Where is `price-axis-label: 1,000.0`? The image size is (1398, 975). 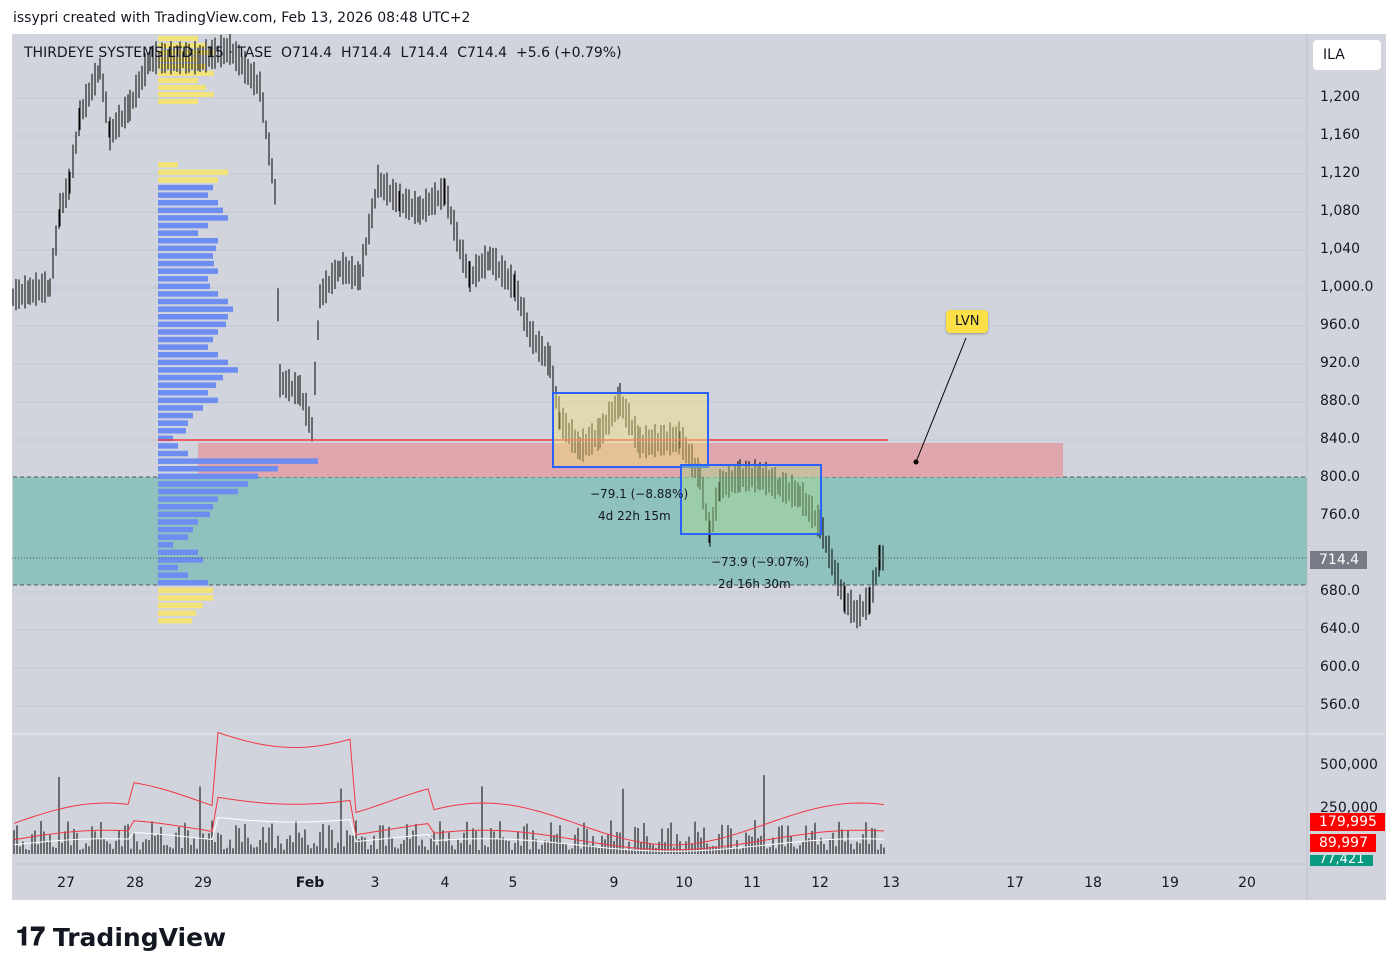 price-axis-label: 1,000.0 is located at coordinates (1347, 287).